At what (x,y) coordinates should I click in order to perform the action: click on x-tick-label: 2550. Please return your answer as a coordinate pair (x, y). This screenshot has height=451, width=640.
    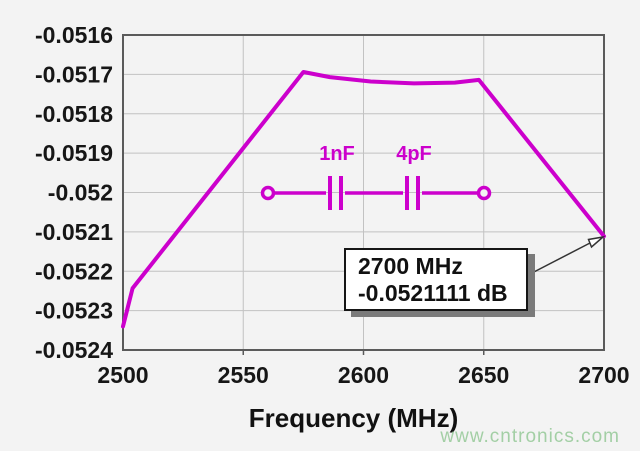
    Looking at the image, I should click on (243, 375).